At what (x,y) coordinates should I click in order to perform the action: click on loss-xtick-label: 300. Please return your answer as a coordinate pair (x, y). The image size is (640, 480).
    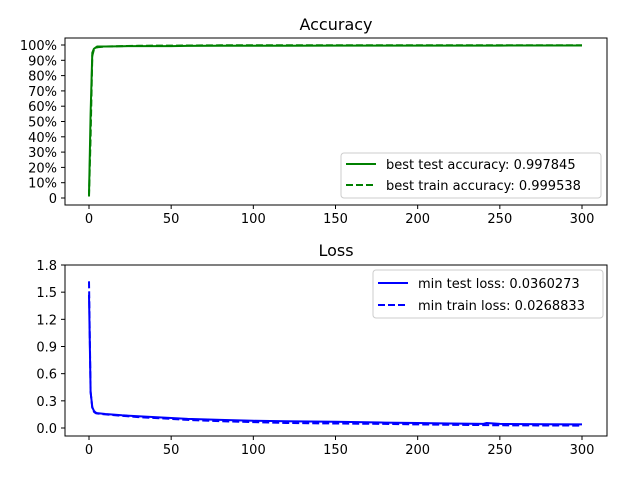
    Looking at the image, I should click on (582, 450).